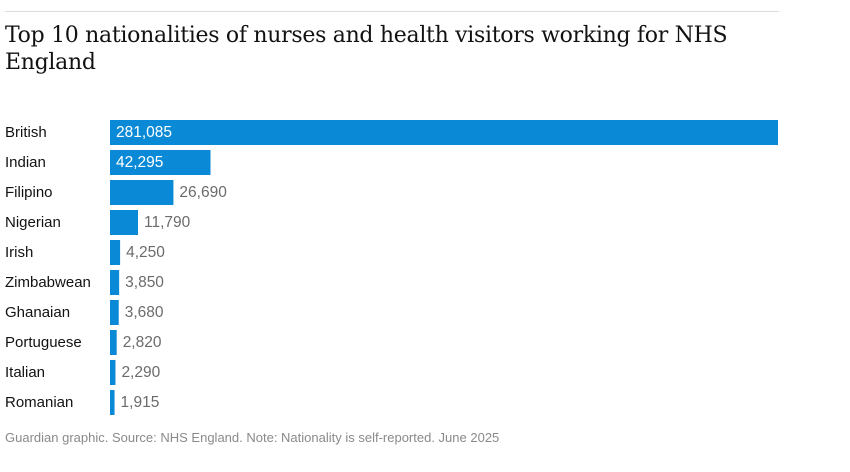  I want to click on value-label: 26,690, so click(203, 192).